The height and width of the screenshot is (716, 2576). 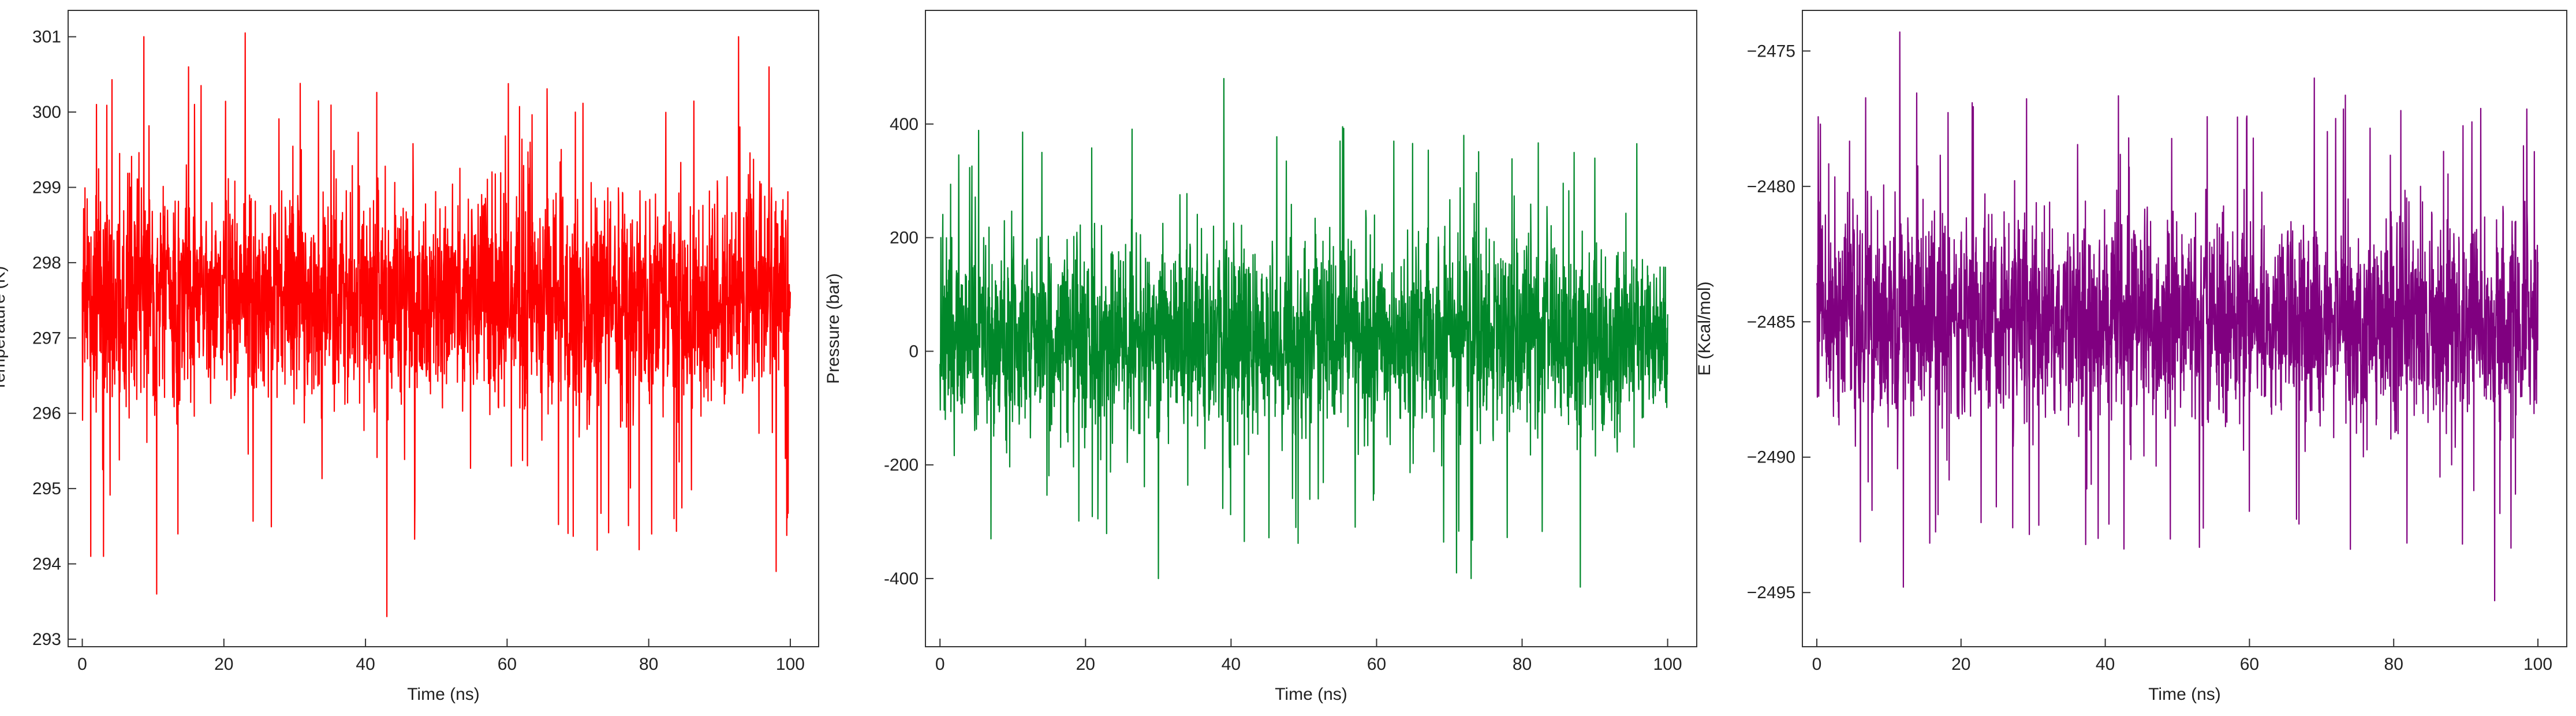 What do you see at coordinates (904, 124) in the screenshot?
I see `pressure-y-tick-label: 400` at bounding box center [904, 124].